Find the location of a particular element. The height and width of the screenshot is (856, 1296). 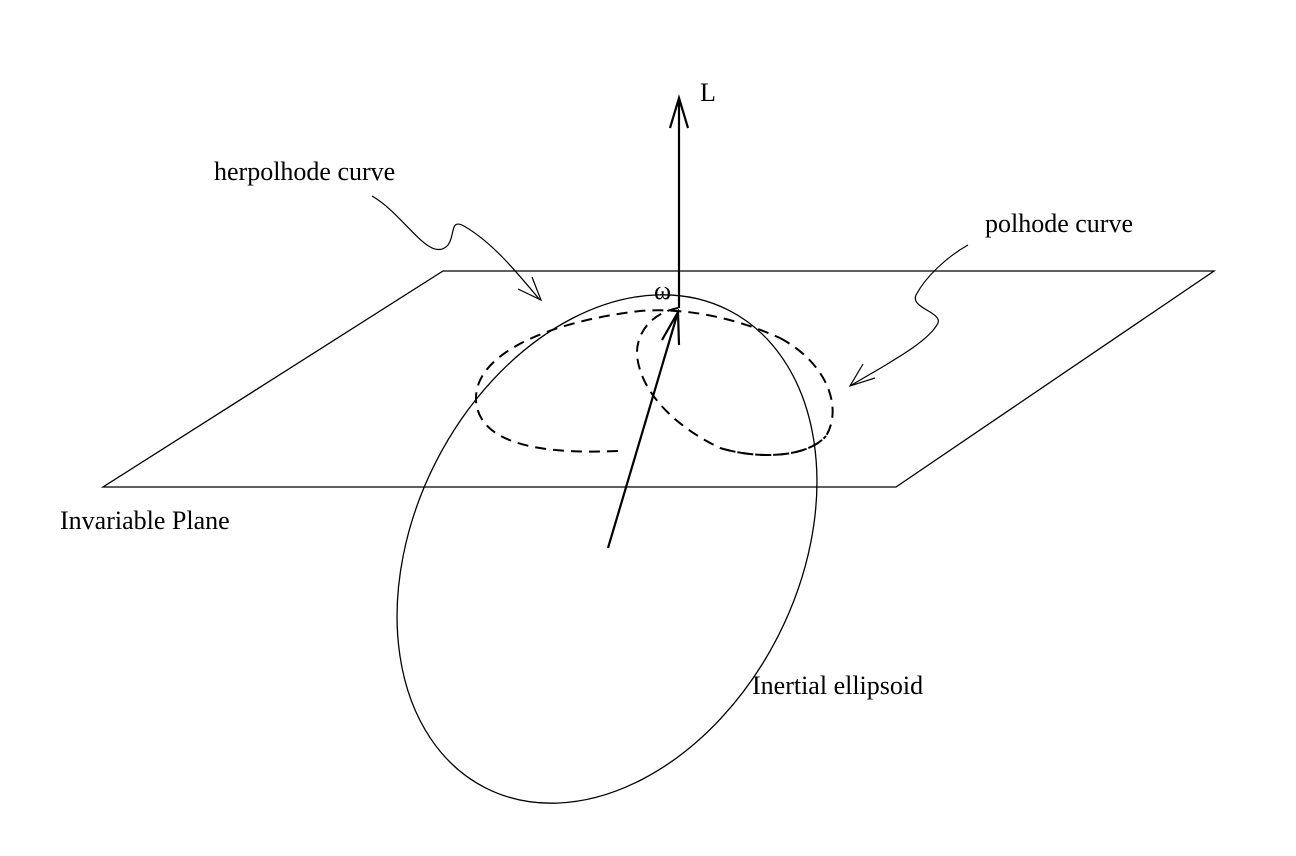

invariable-plane-label: Invariable Plane is located at coordinates (145, 520).